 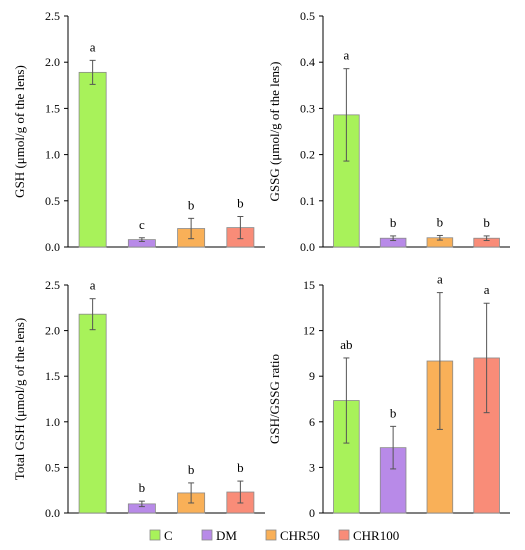 What do you see at coordinates (168, 535) in the screenshot?
I see `legend-label: C` at bounding box center [168, 535].